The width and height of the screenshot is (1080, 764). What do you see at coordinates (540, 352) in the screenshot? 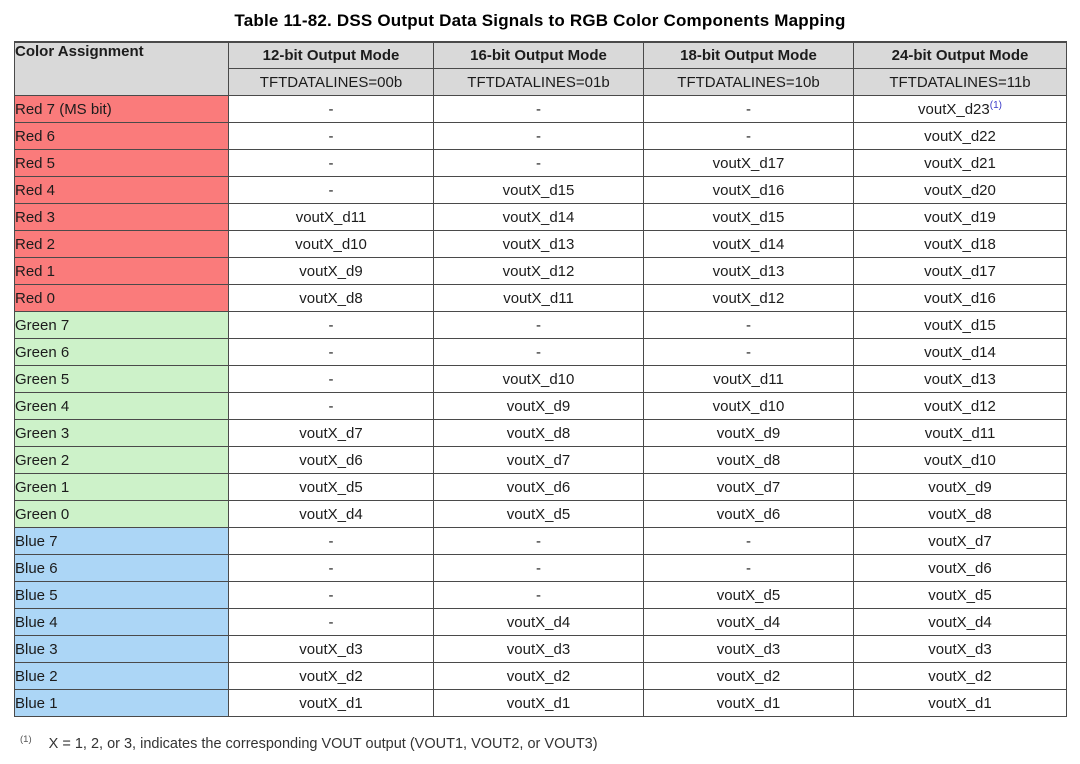
I see `table-row-green-6: Green 6 - - - voutX_d14` at bounding box center [540, 352].